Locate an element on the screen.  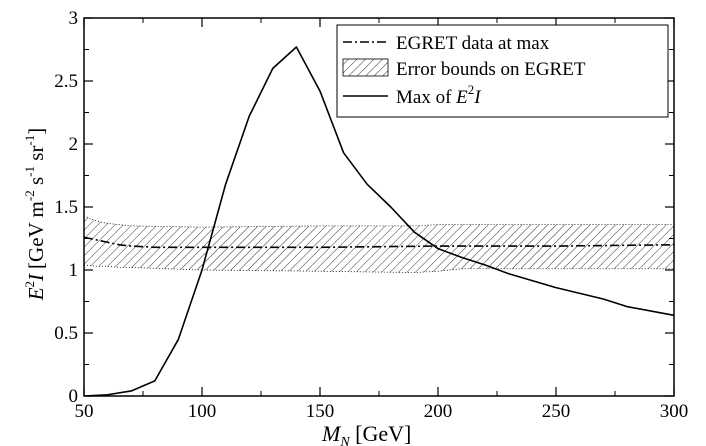
y-tick-label: 2 is located at coordinates (74, 144).